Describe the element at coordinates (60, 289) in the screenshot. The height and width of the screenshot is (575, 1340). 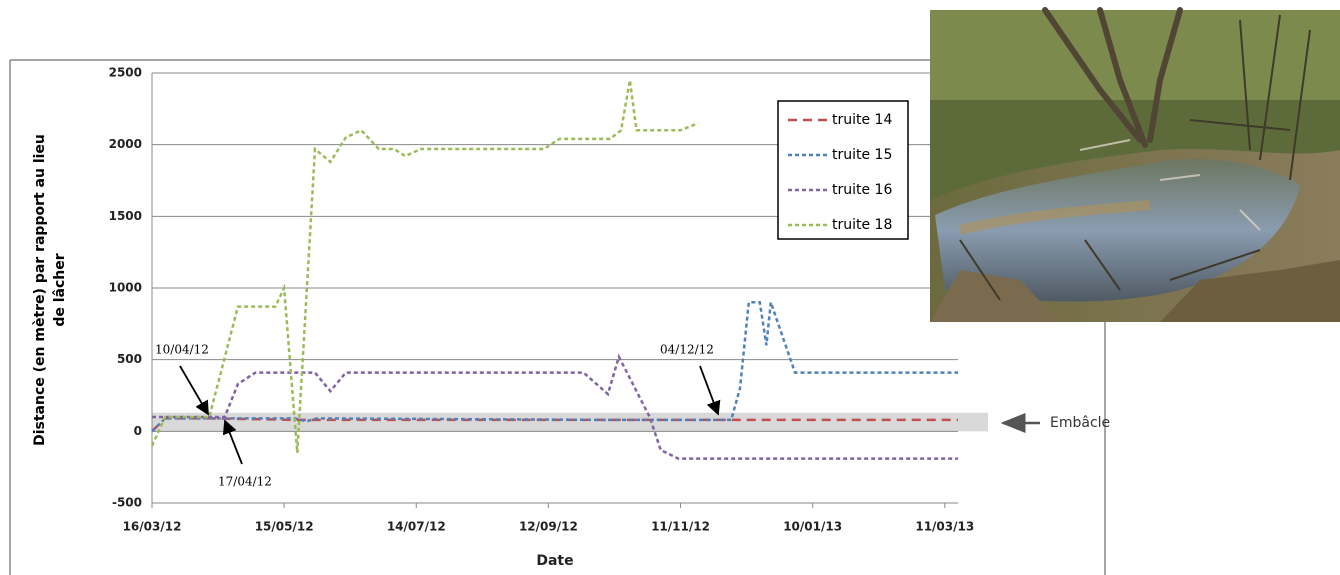
I see `y-axis-title: de lâcher` at that location.